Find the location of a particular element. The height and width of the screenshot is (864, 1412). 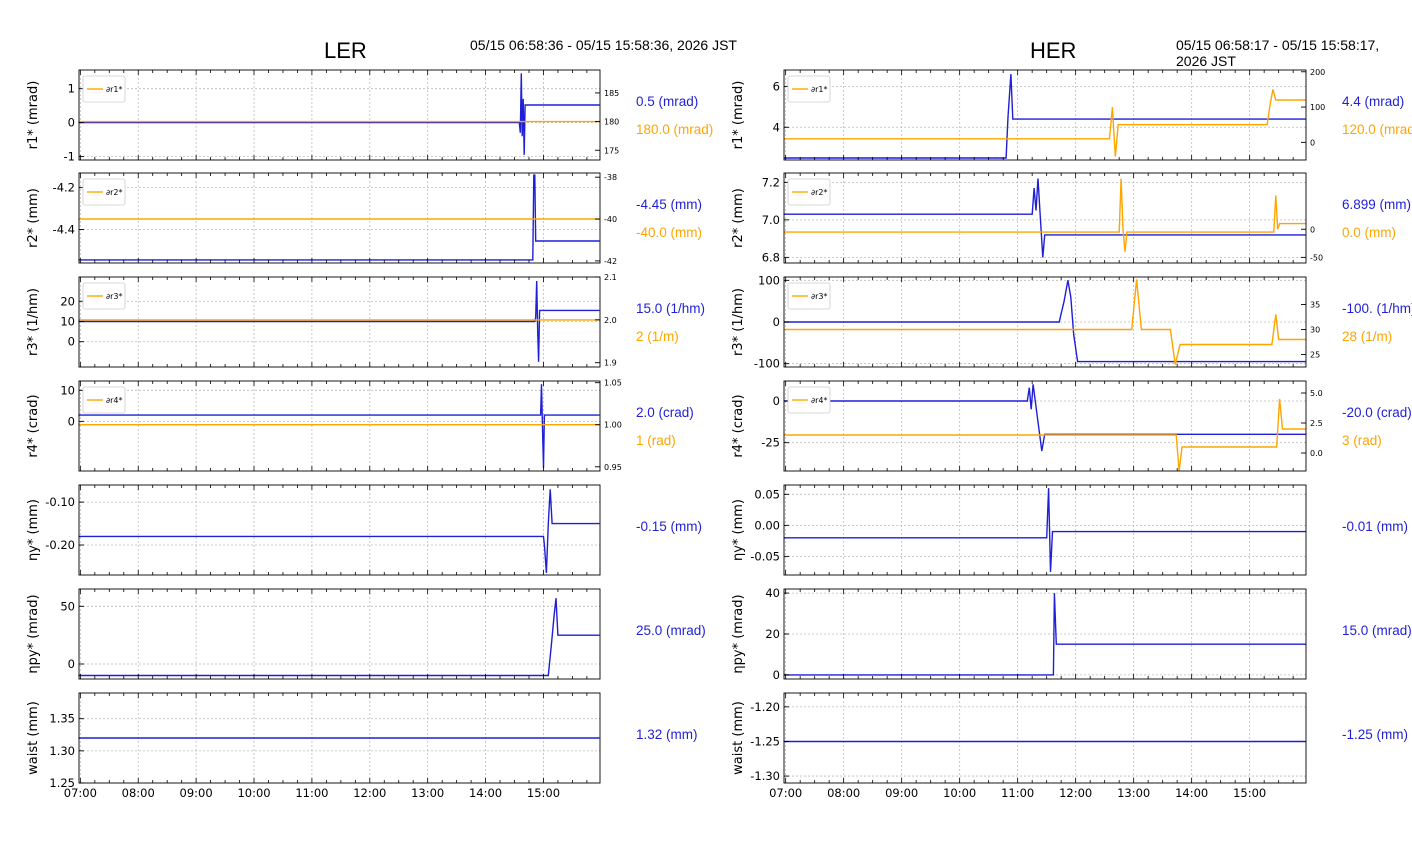

legend: ∂r4* is located at coordinates (104, 400).